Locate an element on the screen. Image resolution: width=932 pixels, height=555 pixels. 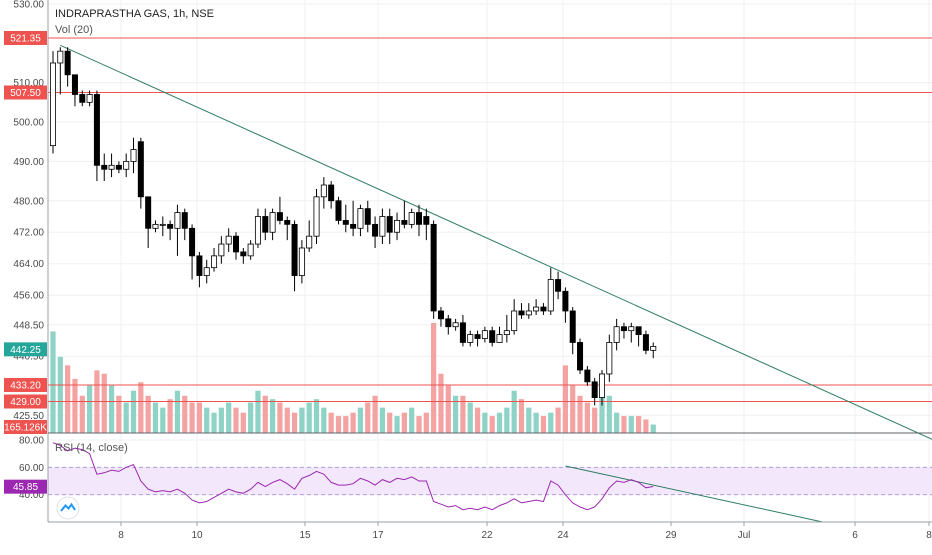
time-tick-label: 15 is located at coordinates (305, 535).